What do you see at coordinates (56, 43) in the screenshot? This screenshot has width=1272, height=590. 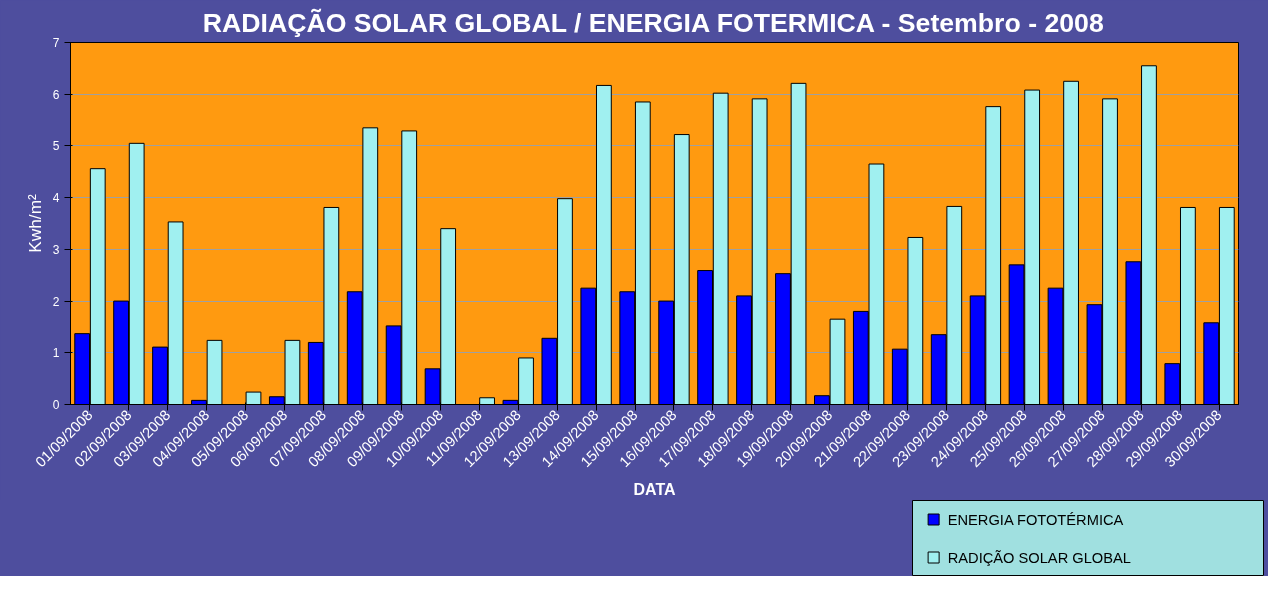 I see `y-tick-label: 7` at bounding box center [56, 43].